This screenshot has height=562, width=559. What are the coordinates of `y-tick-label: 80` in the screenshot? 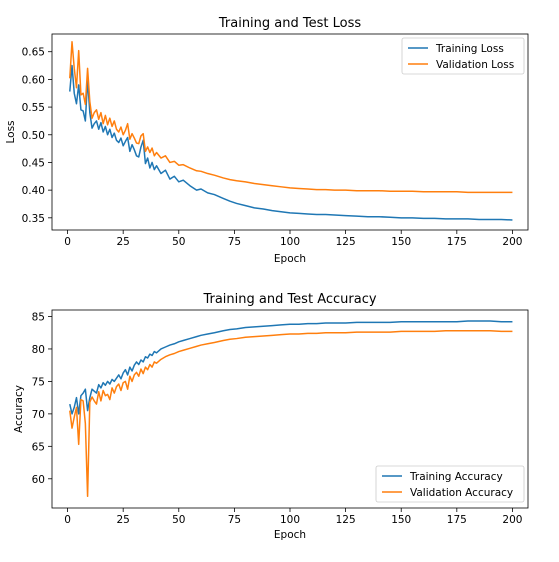 It's located at (38, 350).